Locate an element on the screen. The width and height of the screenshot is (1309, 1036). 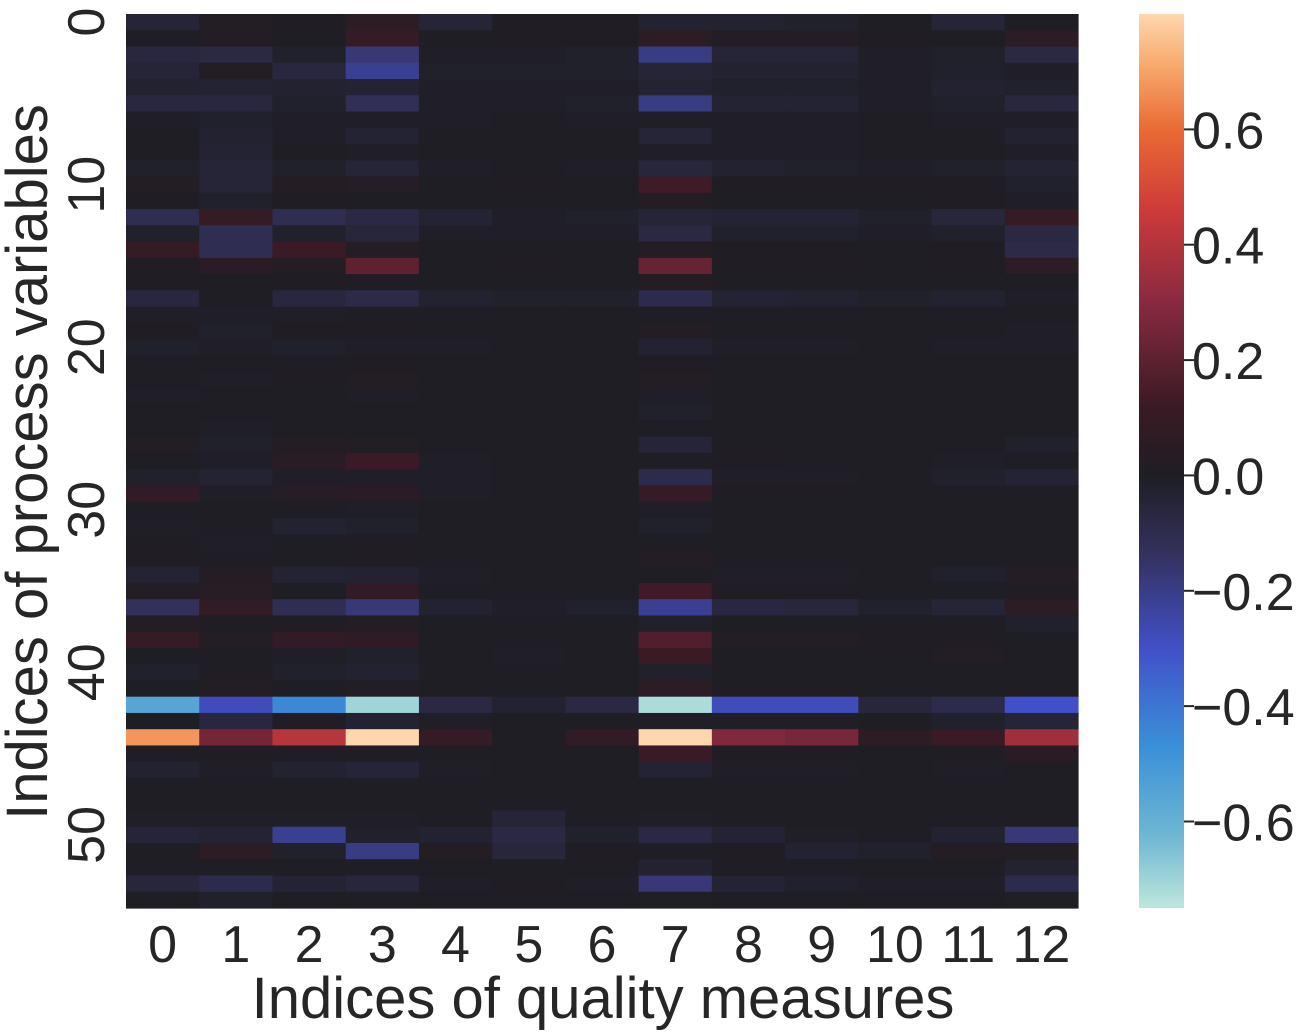
x-axis-ticks: 0 1 2 3 4 5 6 7 8 9 10 11 12 is located at coordinates (609, 945).